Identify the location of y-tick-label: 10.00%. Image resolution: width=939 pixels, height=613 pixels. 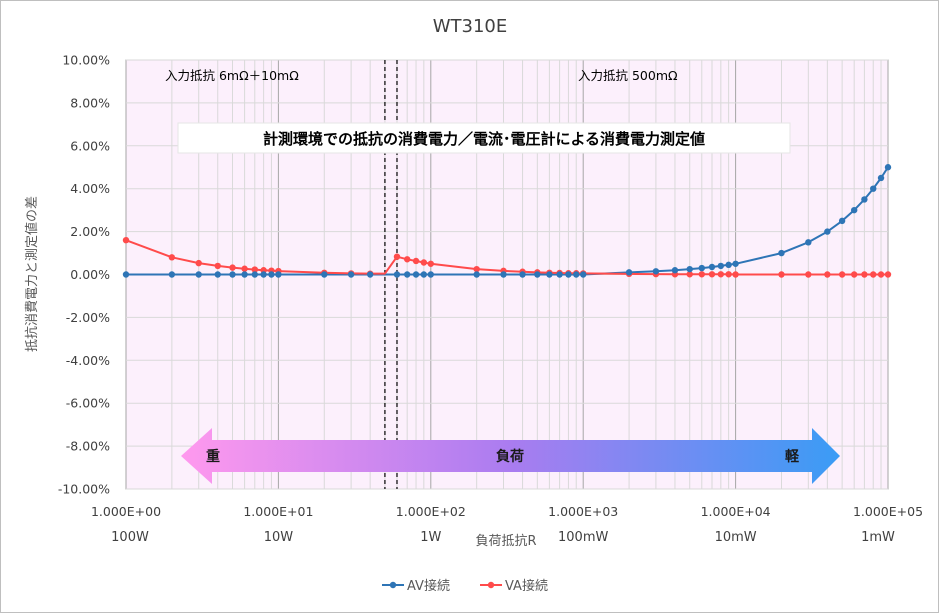
(86, 60).